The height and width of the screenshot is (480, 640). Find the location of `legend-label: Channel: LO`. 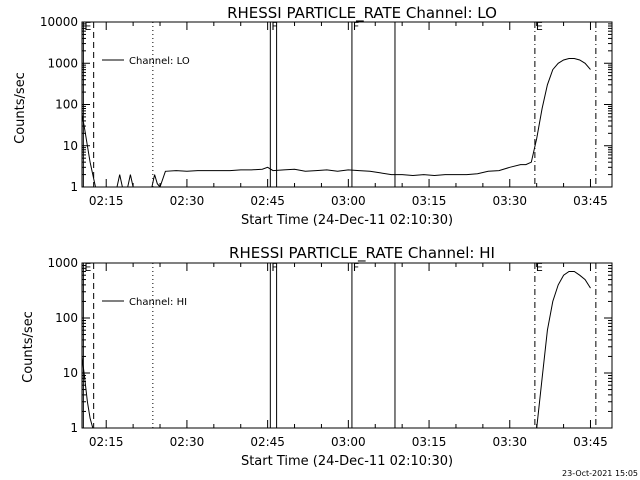

legend-label: Channel: LO is located at coordinates (159, 61).